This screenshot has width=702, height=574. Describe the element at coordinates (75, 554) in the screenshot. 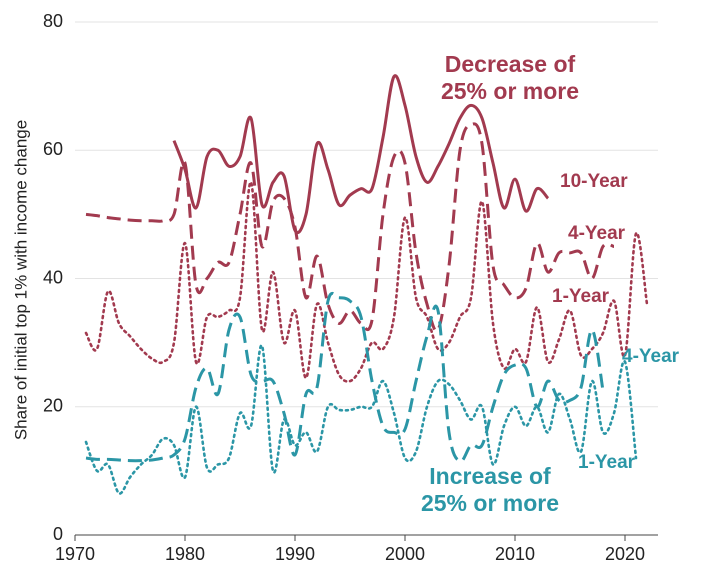

I see `x-tick-label: 1970` at that location.